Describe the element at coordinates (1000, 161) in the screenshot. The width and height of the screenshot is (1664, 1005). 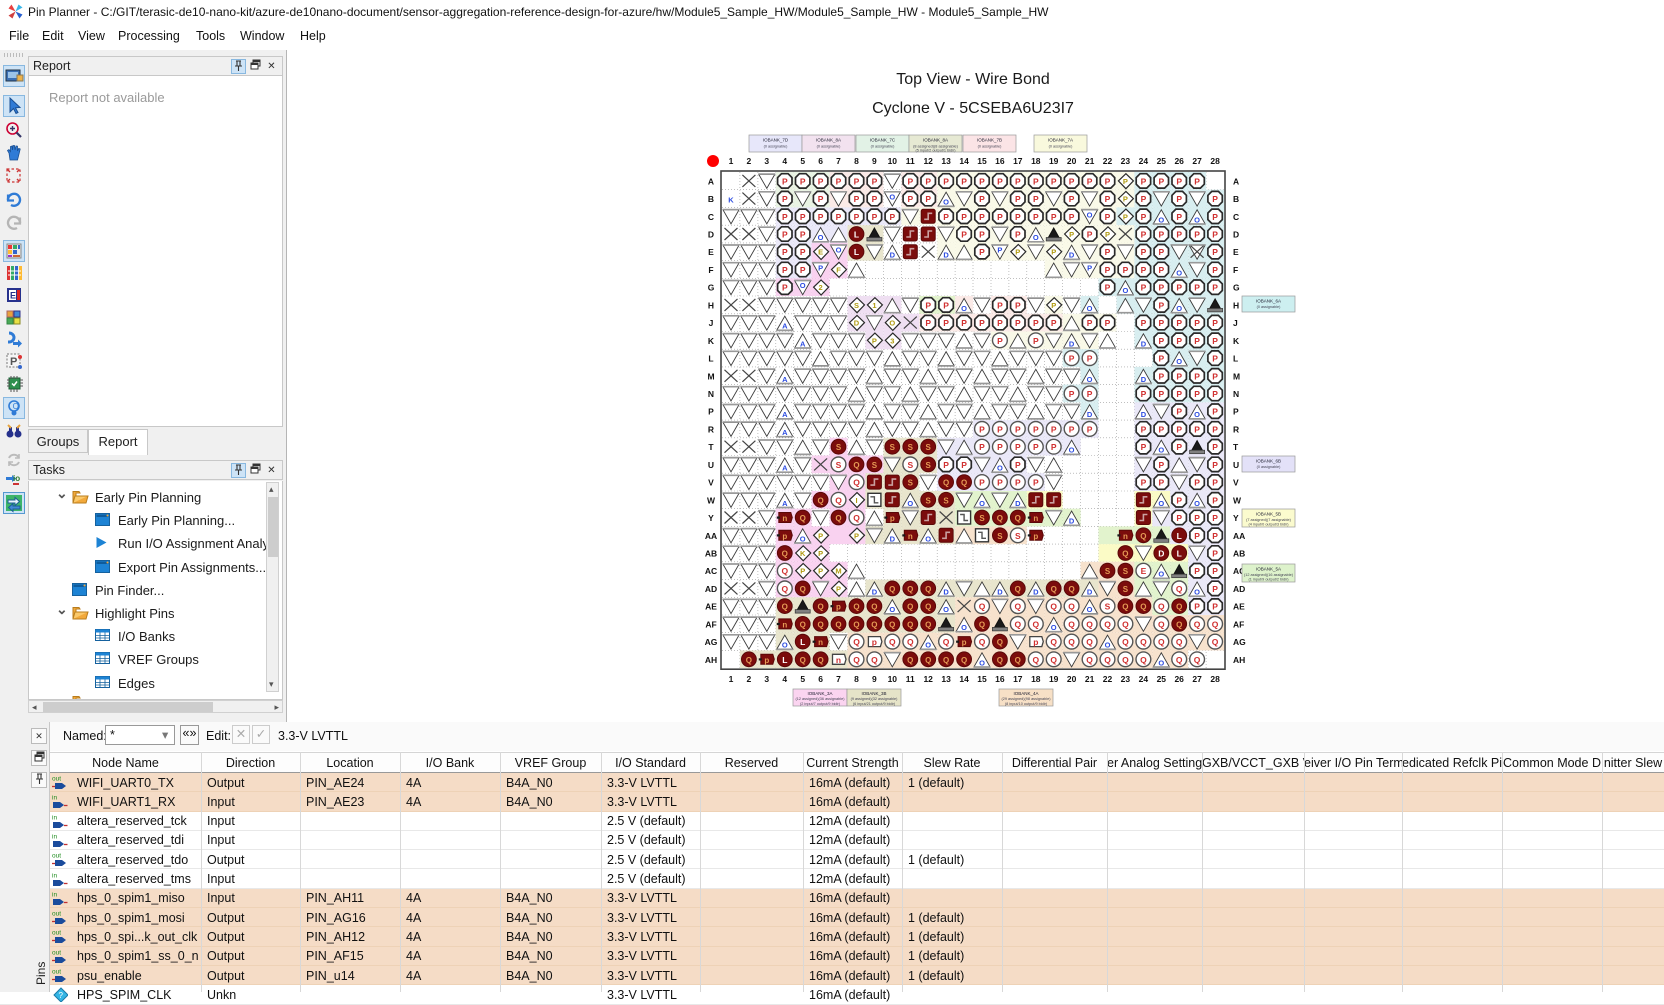
I see `svg-text: 16` at that location.